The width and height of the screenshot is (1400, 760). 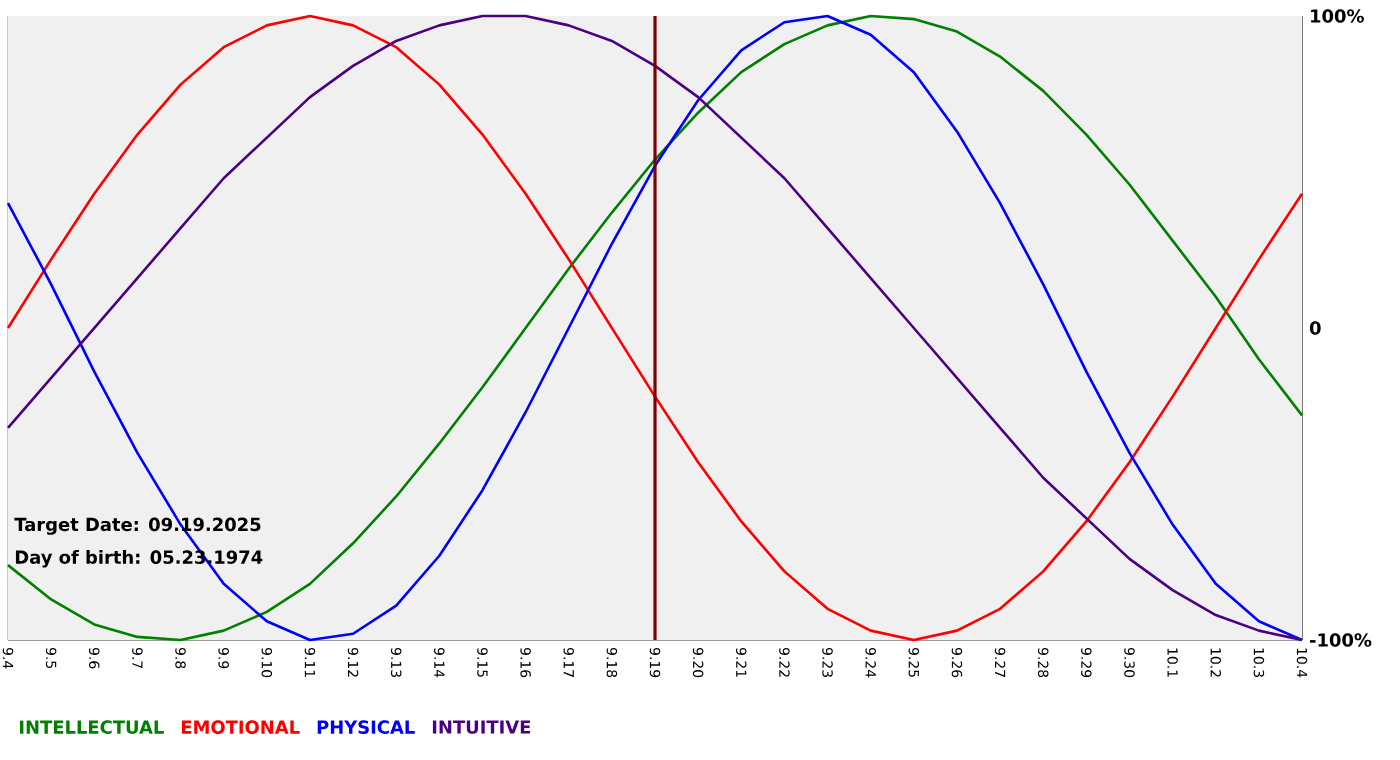 What do you see at coordinates (1315, 328) in the screenshot?
I see `y-tick-label: 0` at bounding box center [1315, 328].